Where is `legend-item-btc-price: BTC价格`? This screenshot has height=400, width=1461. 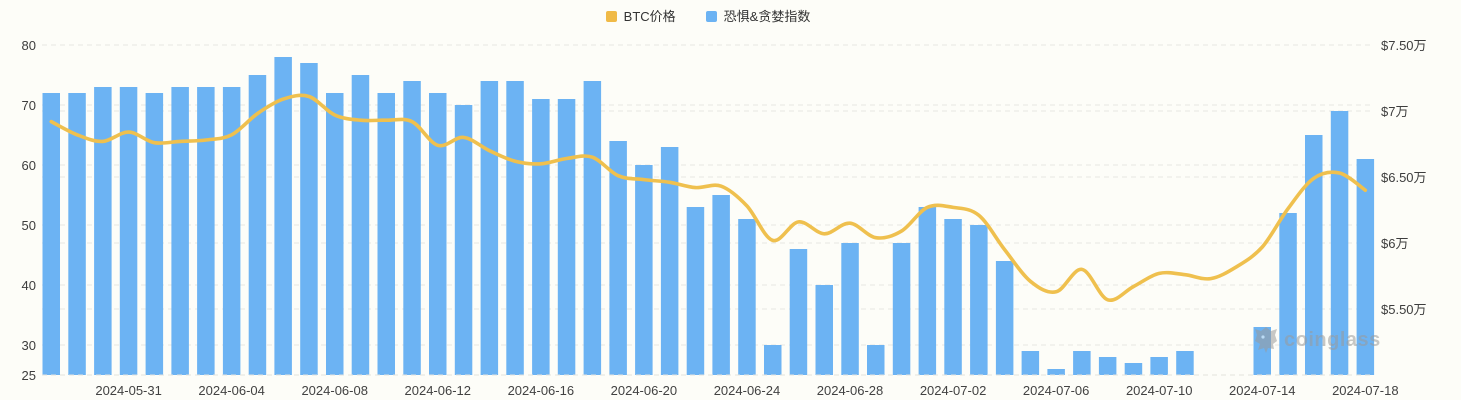
legend-item-btc-price: BTC价格 is located at coordinates (640, 16).